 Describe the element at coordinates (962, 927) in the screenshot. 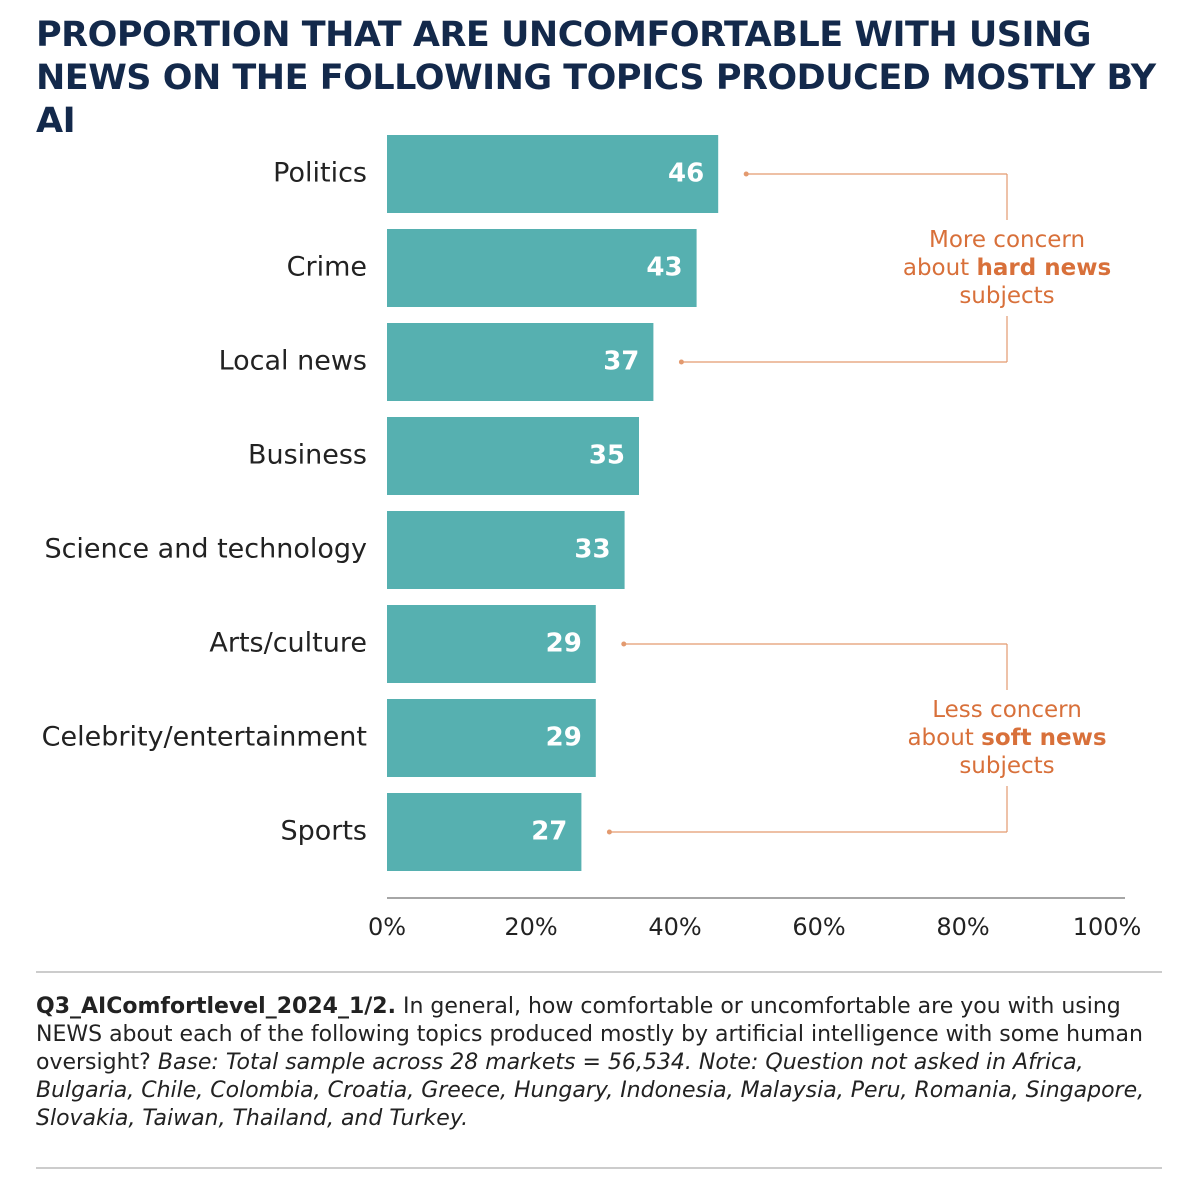

I see `x-tick-label: 80%` at that location.